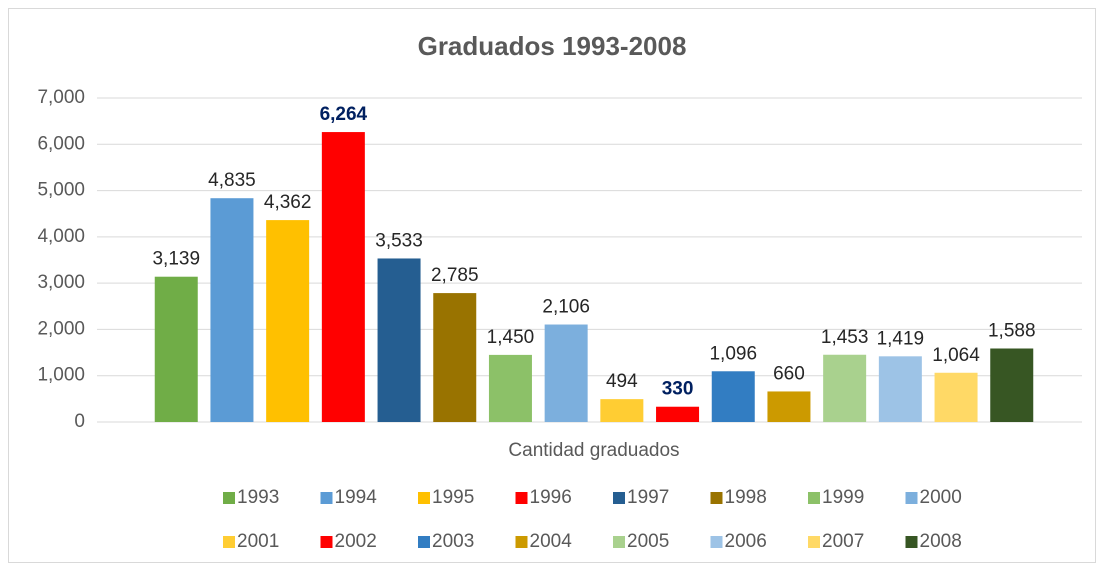 Image resolution: width=1104 pixels, height=571 pixels. I want to click on legend-label: 2006, so click(746, 541).